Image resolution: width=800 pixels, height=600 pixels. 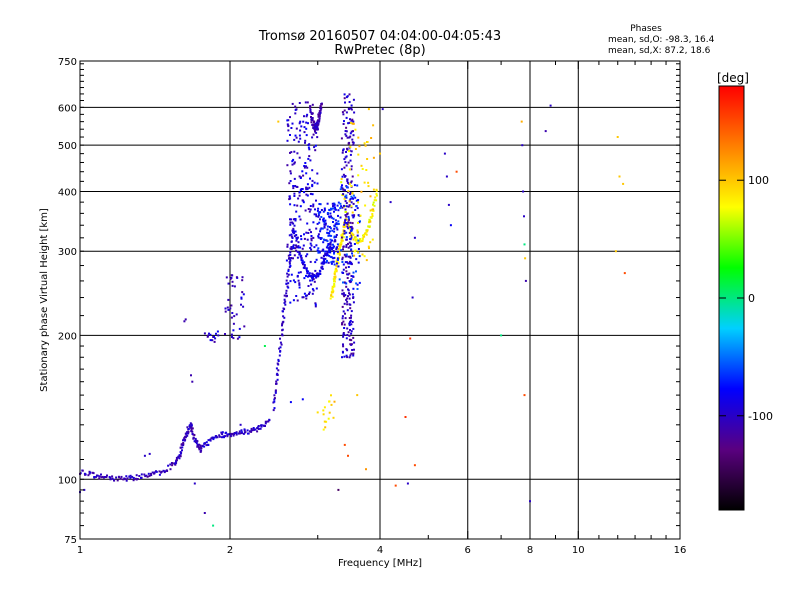 I want to click on x-tick-label: 16, so click(x=680, y=550).